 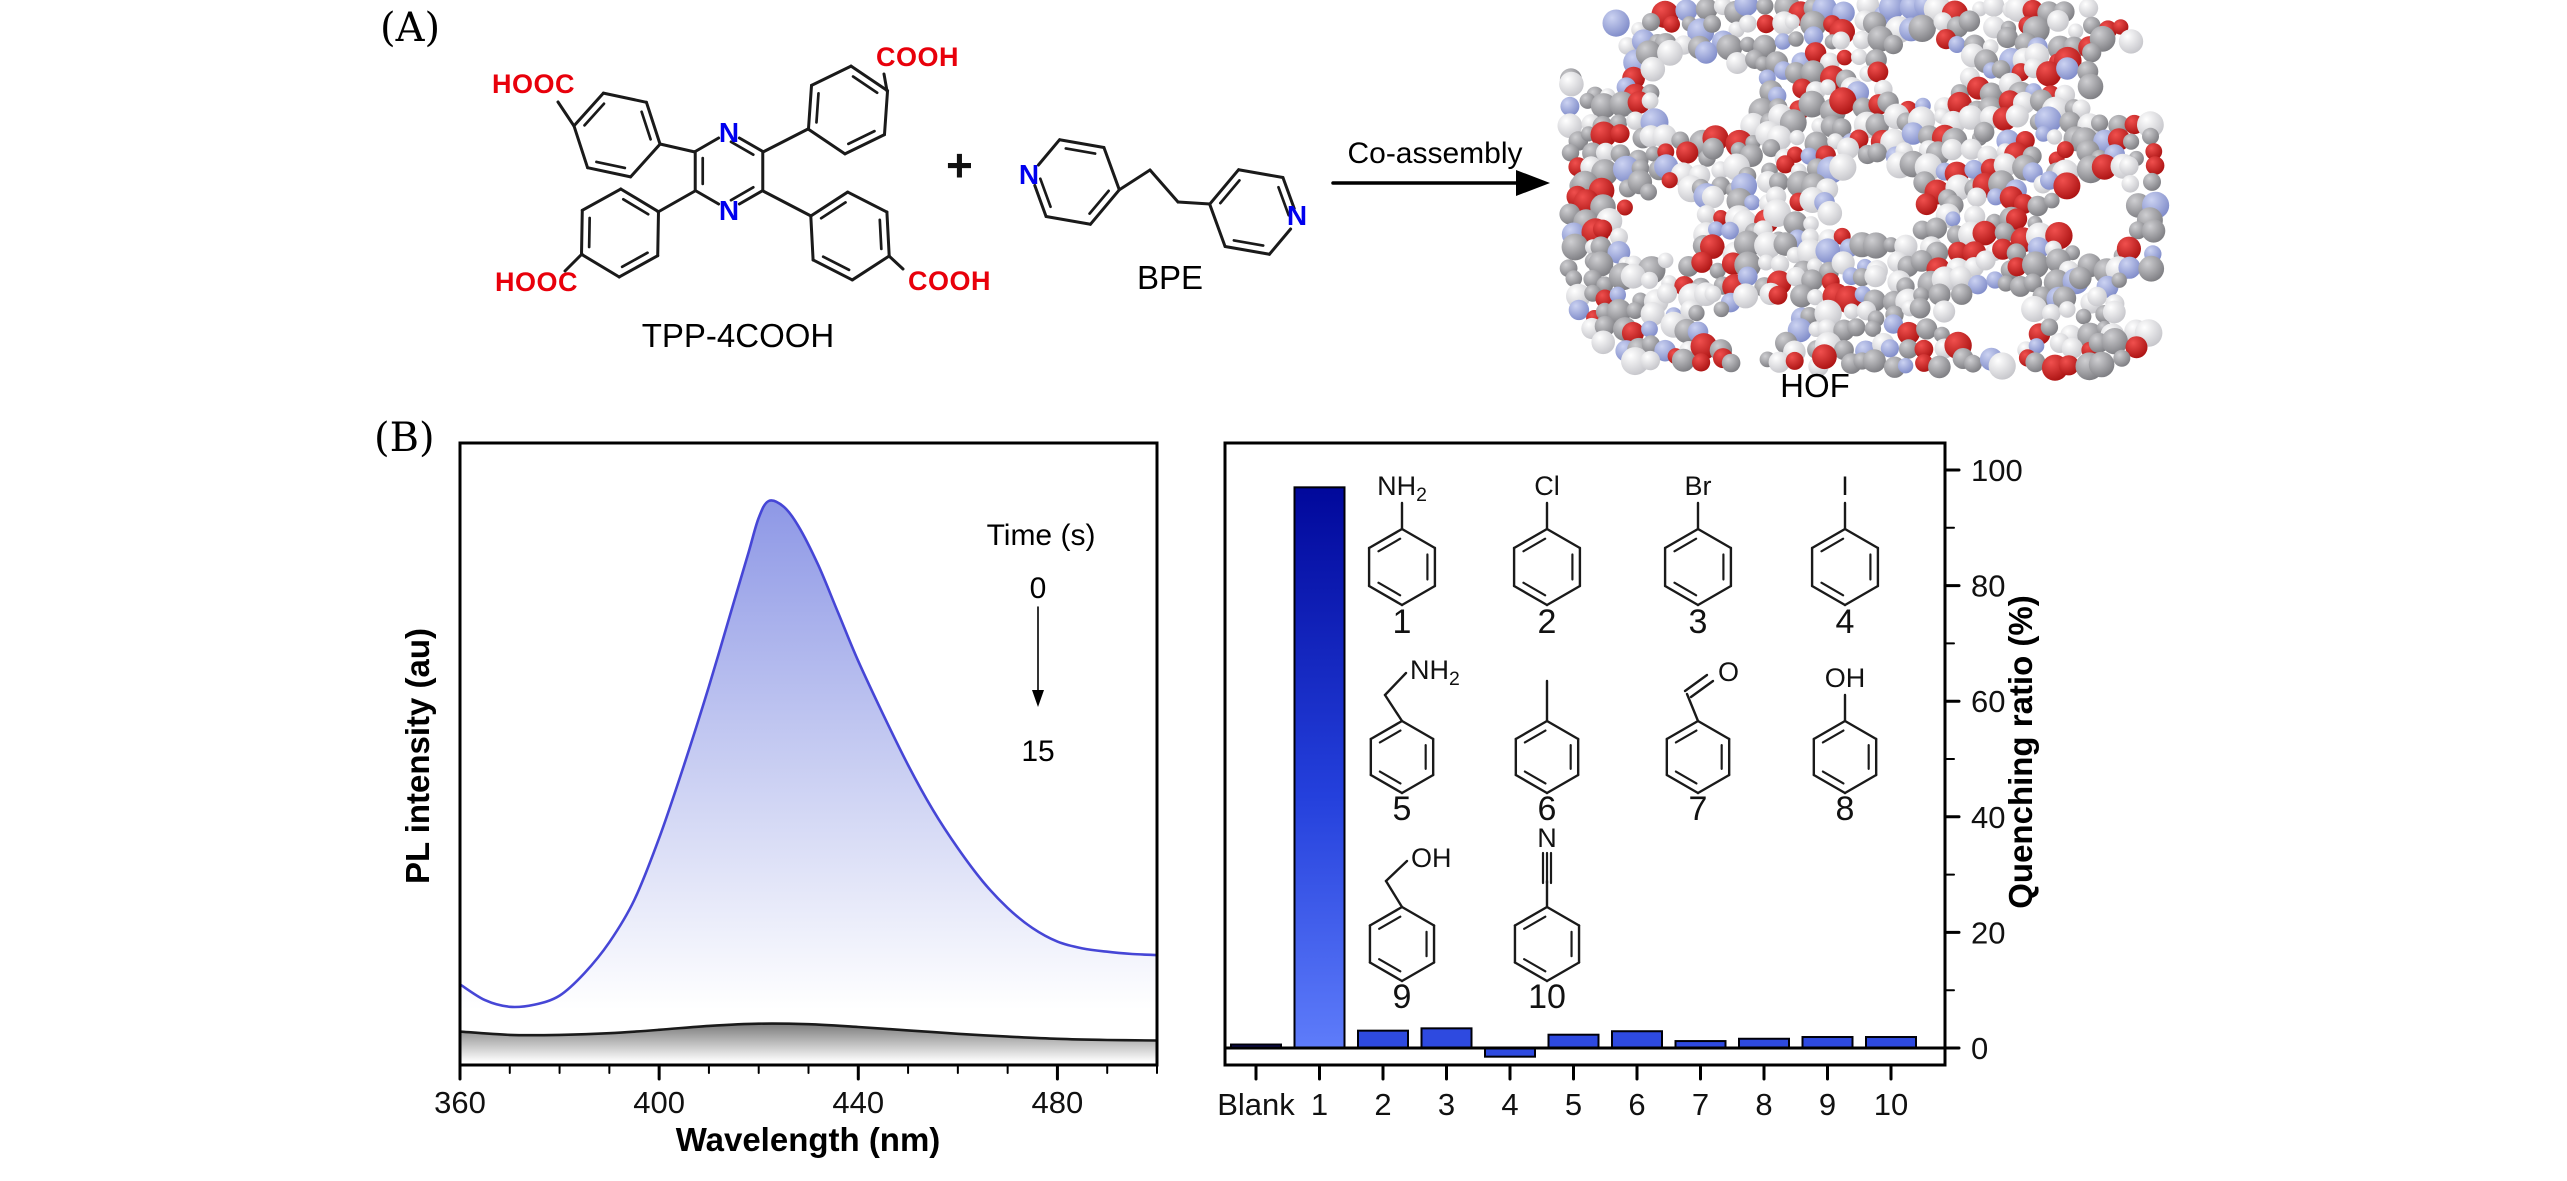 I want to click on structure-4: I4, so click(x=1845, y=556).